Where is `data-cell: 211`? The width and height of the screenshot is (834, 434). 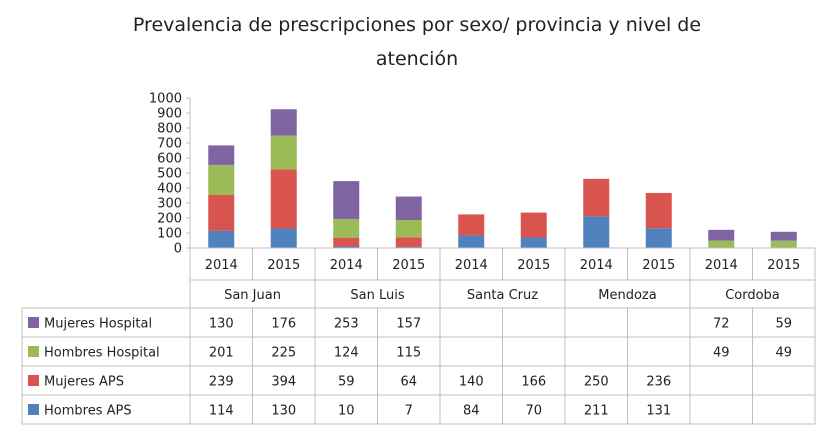
data-cell: 211 is located at coordinates (596, 411).